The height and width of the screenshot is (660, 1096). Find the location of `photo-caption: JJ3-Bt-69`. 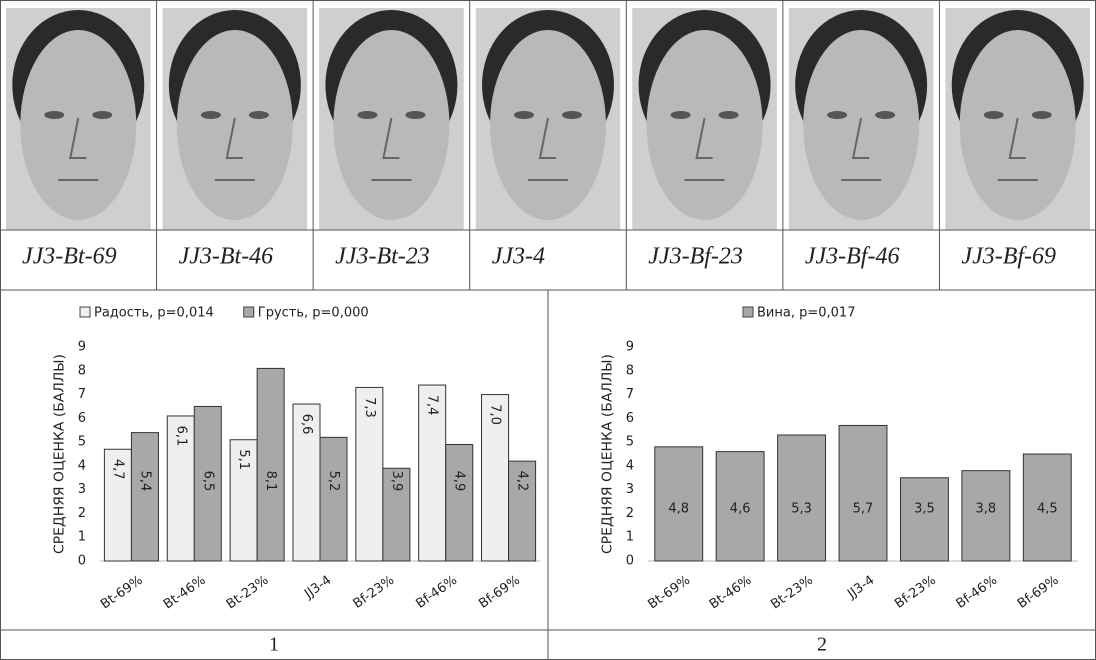

photo-caption: JJ3-Bt-69 is located at coordinates (69, 257).